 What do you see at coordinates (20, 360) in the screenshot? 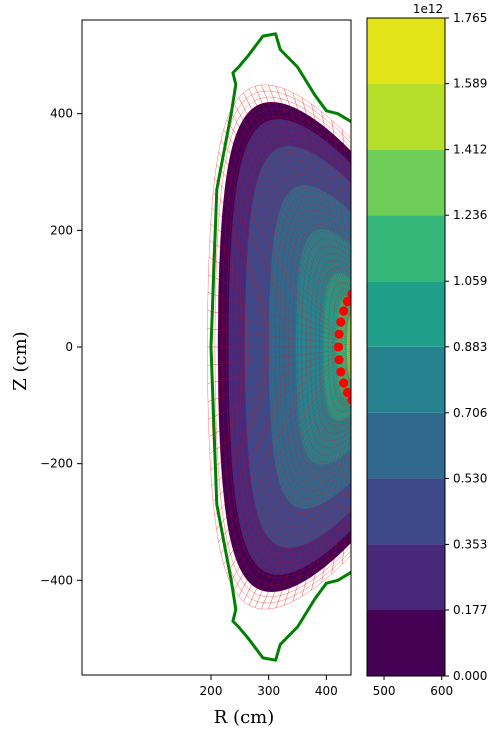
I see `y-axis-label: Z (cm)` at bounding box center [20, 360].